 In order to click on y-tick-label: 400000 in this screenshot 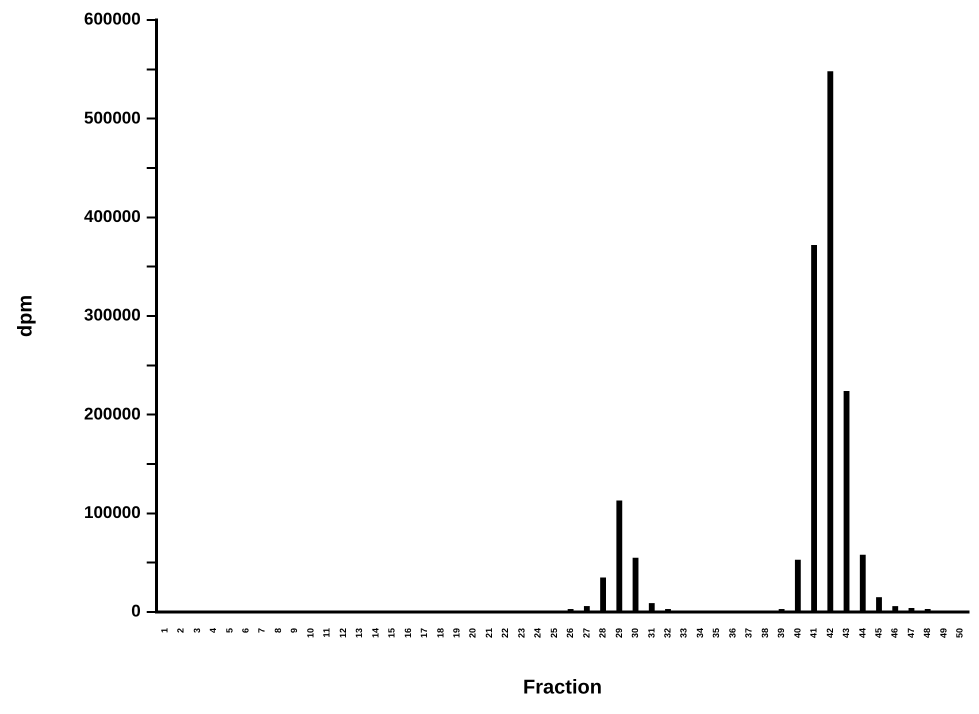, I will do `click(112, 216)`.